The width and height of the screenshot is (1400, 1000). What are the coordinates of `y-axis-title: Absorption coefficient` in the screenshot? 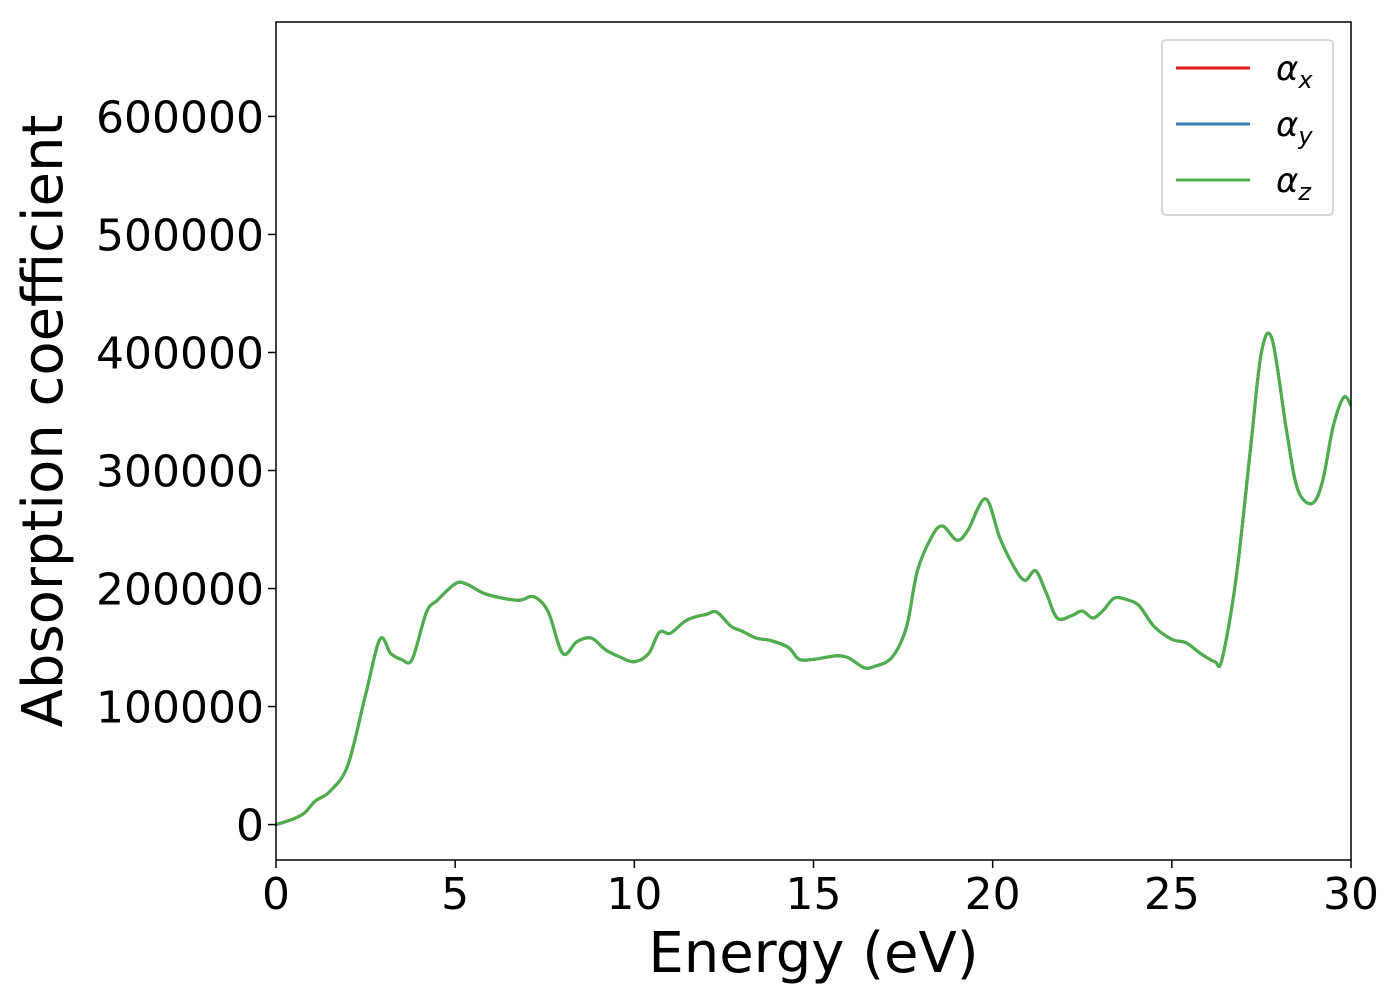 It's located at (43, 421).